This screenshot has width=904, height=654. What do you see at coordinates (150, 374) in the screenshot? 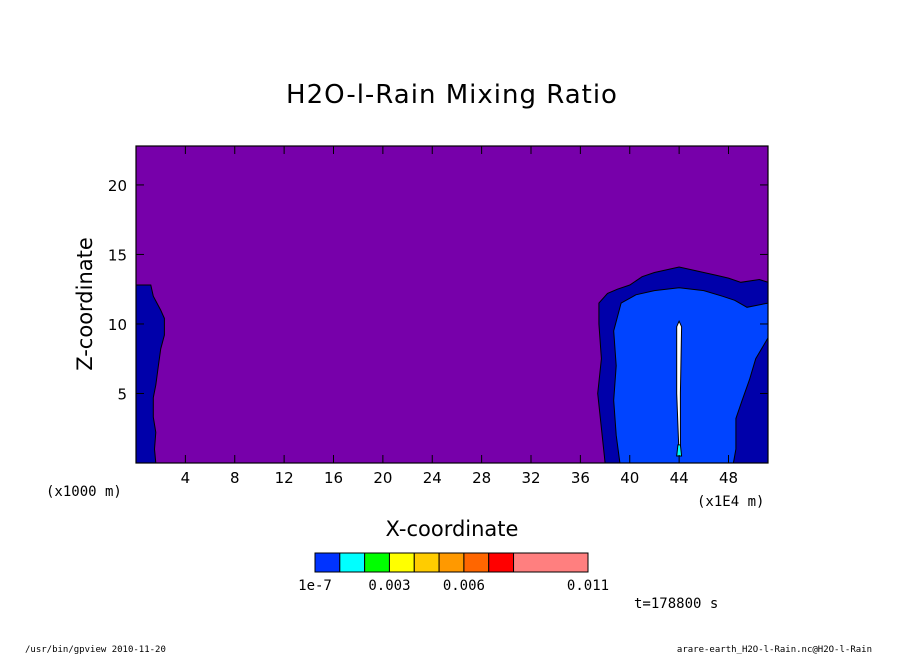
I see `region-left-edge-rain` at bounding box center [150, 374].